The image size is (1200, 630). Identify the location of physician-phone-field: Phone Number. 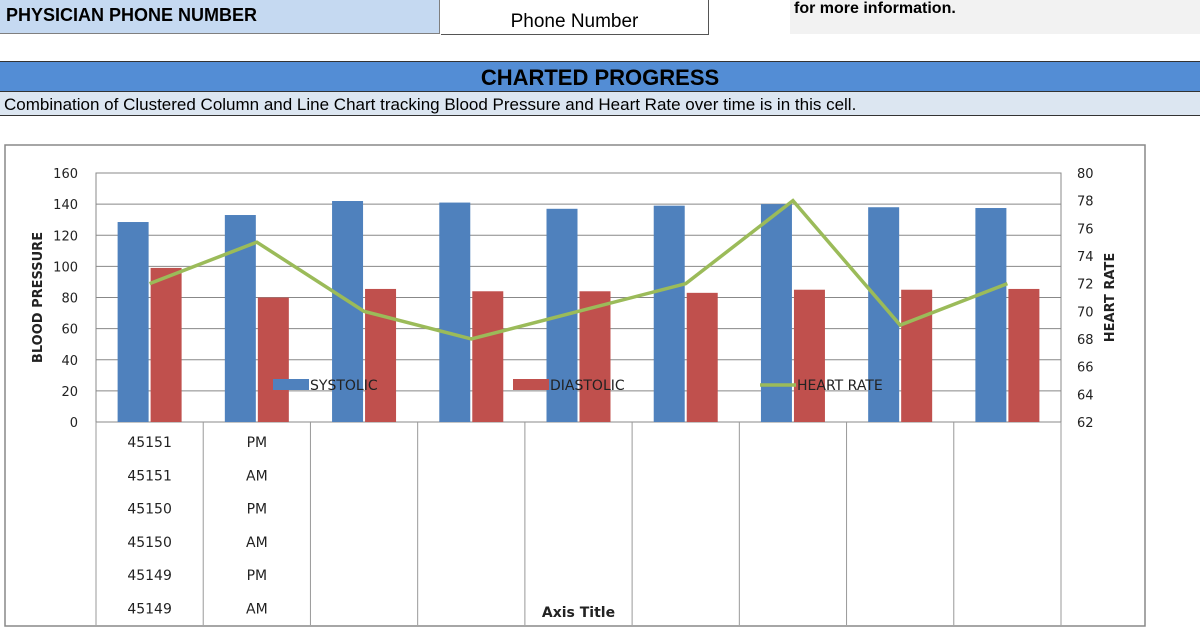
(575, 17).